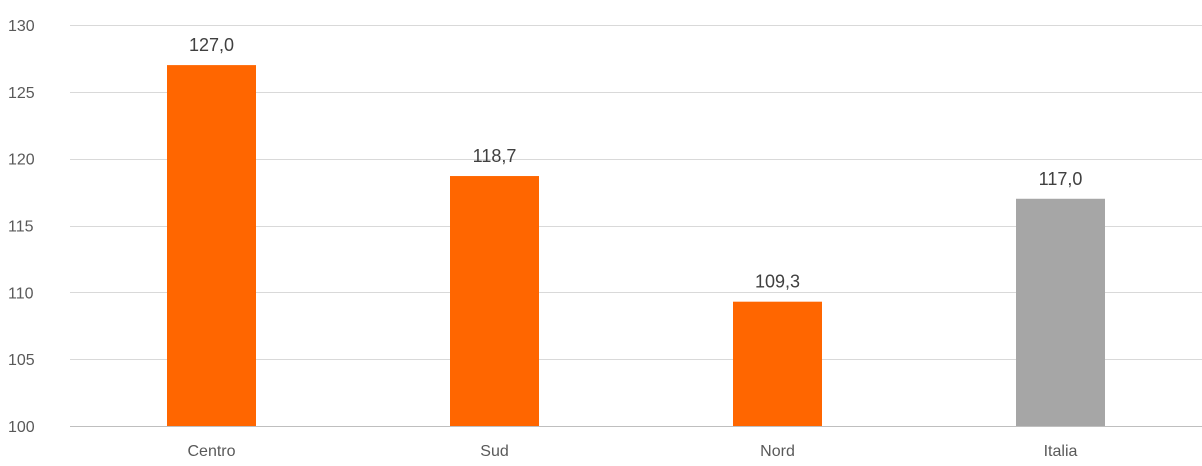 The height and width of the screenshot is (466, 1202). What do you see at coordinates (1061, 179) in the screenshot?
I see `data-label-italia: 117,0` at bounding box center [1061, 179].